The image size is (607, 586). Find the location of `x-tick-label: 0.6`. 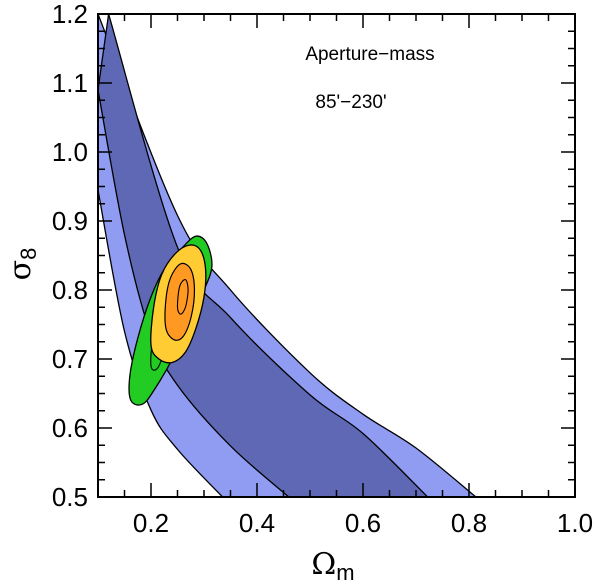

x-tick-label: 0.6 is located at coordinates (363, 523).